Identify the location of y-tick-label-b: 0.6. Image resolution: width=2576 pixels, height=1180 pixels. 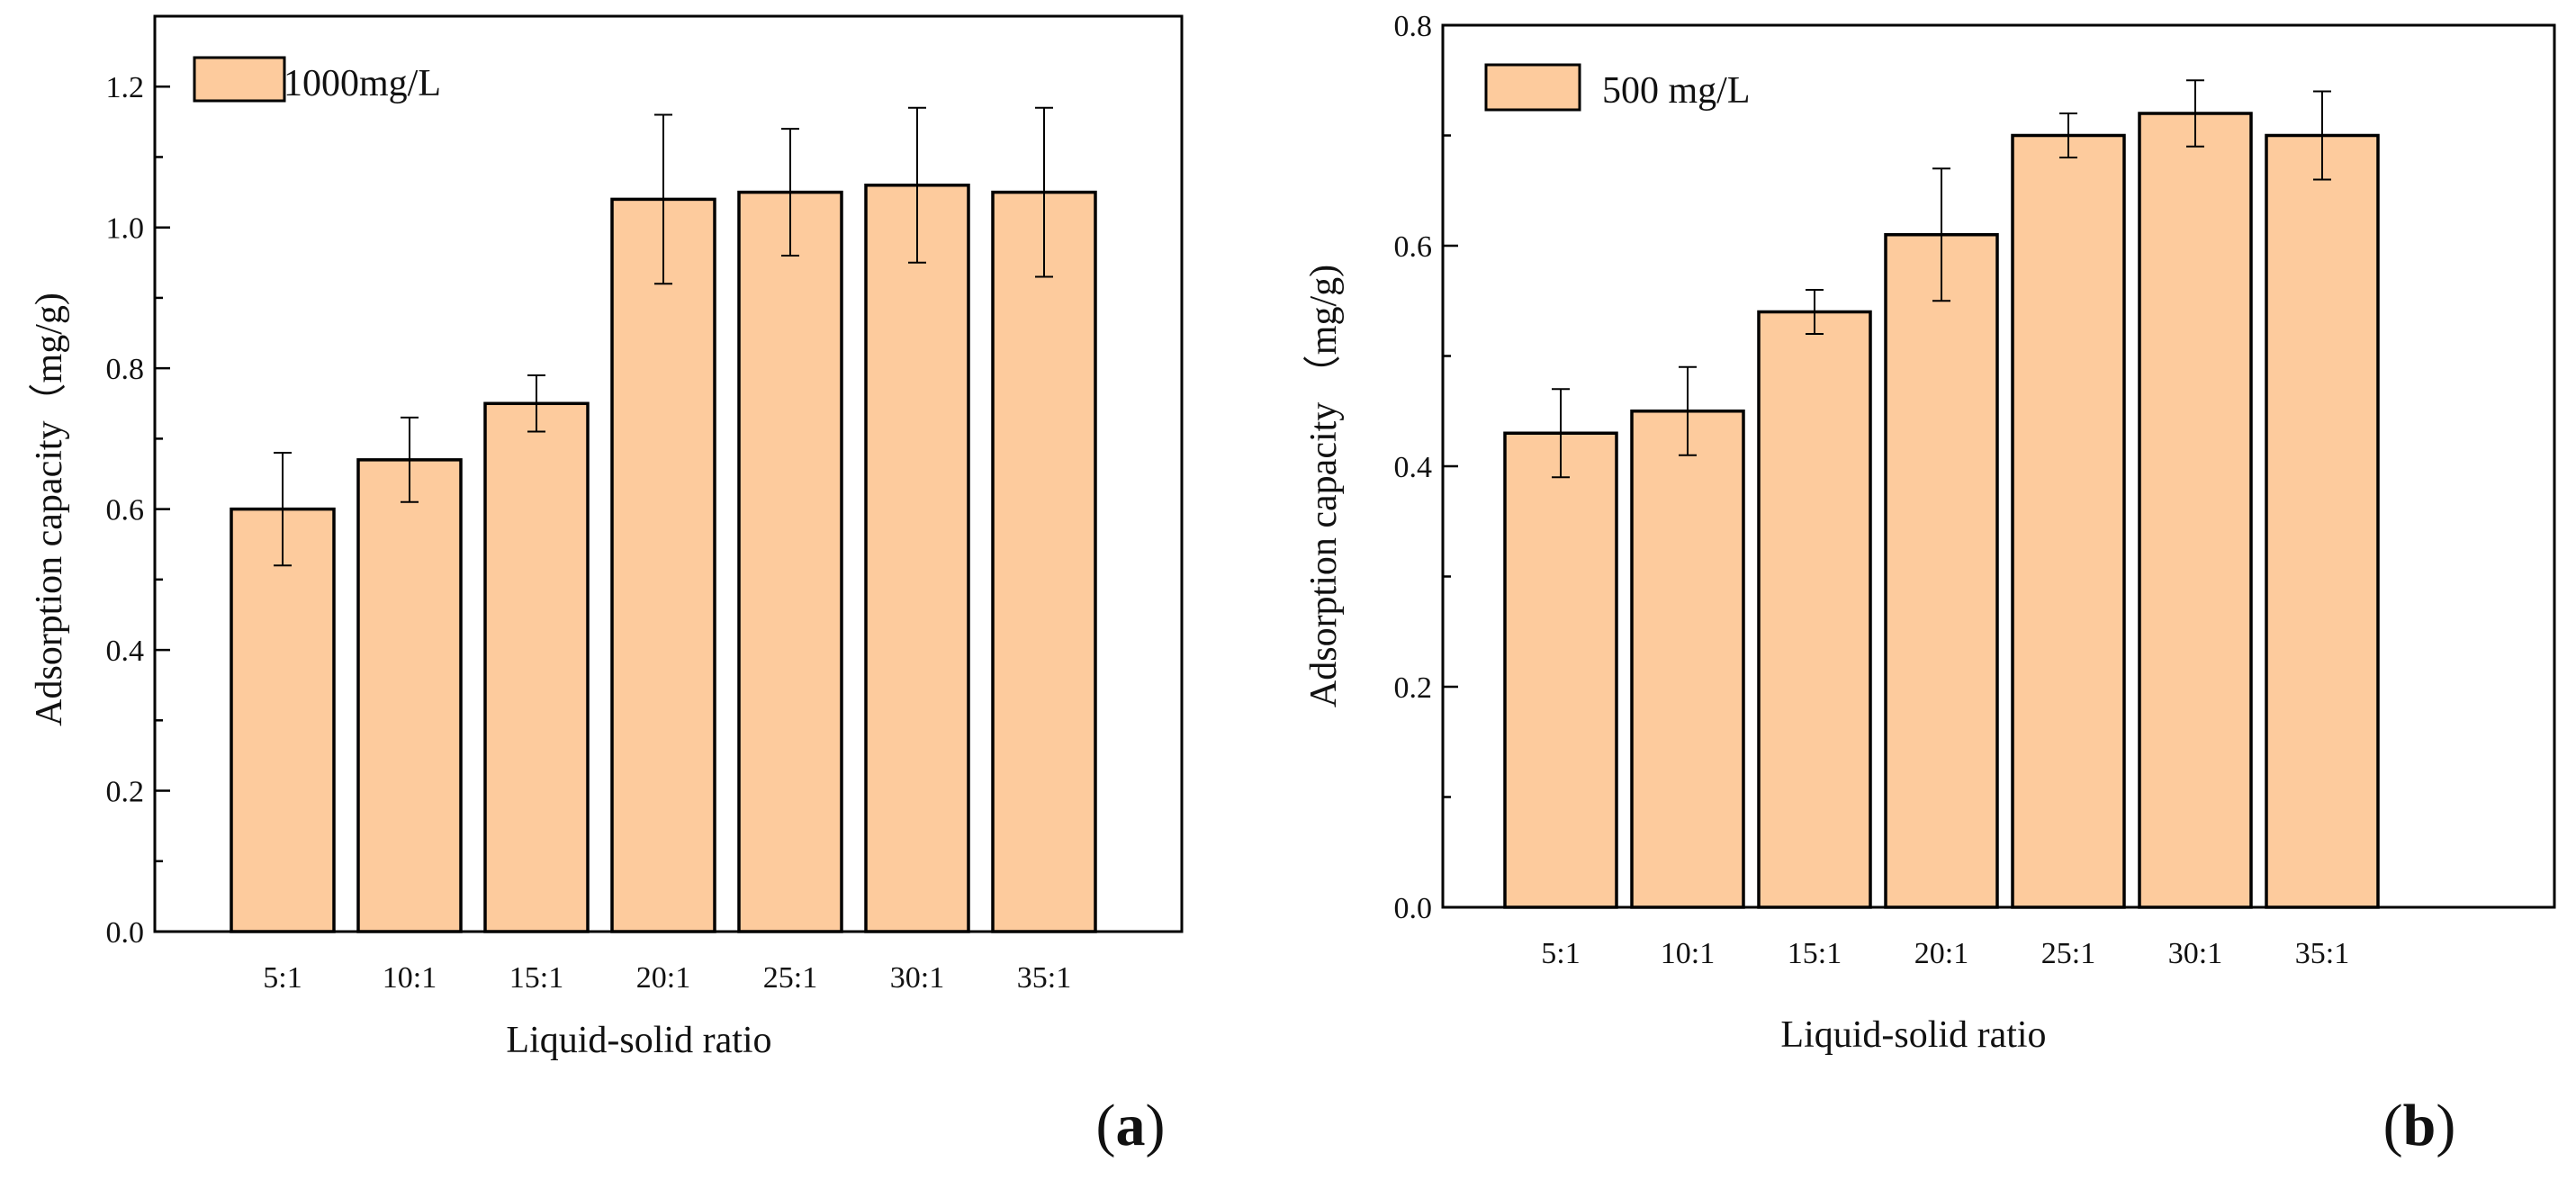
(1413, 247).